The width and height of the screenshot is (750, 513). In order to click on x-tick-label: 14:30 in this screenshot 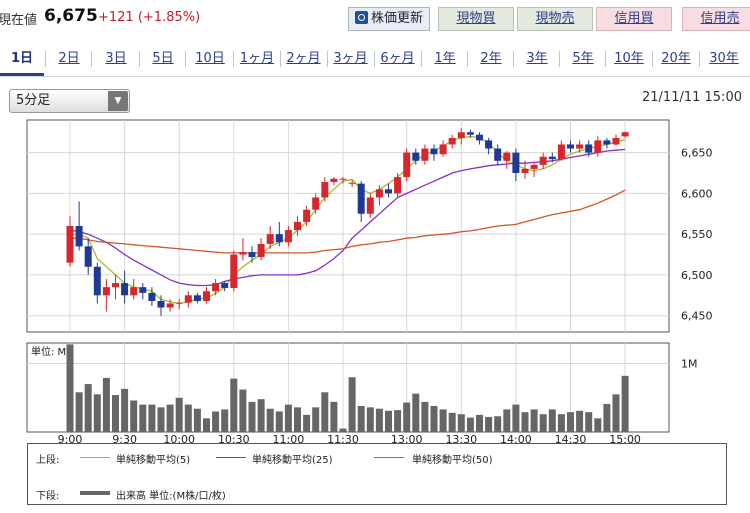, I will do `click(571, 439)`.